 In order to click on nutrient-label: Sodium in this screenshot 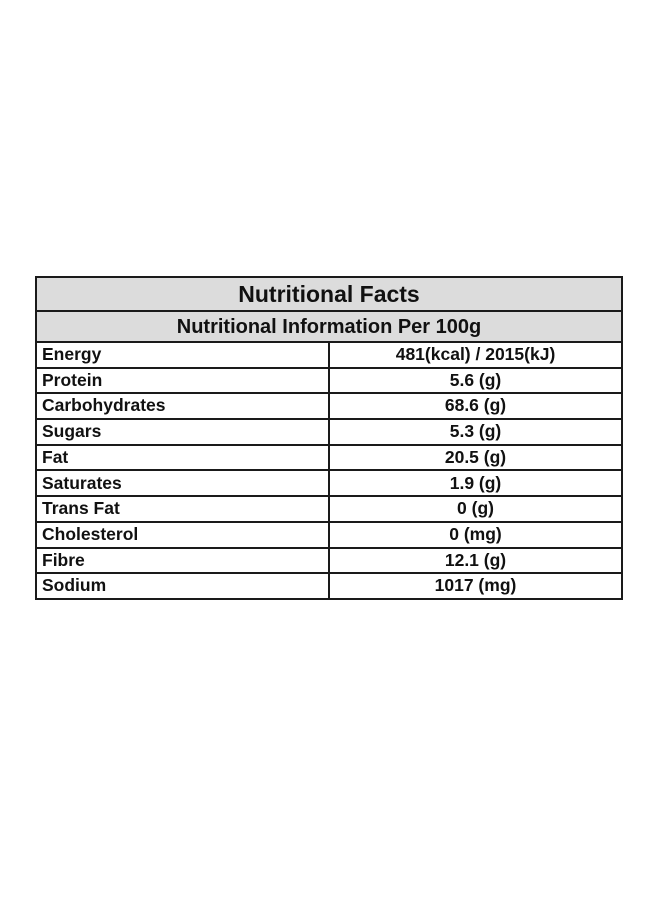, I will do `click(182, 586)`.